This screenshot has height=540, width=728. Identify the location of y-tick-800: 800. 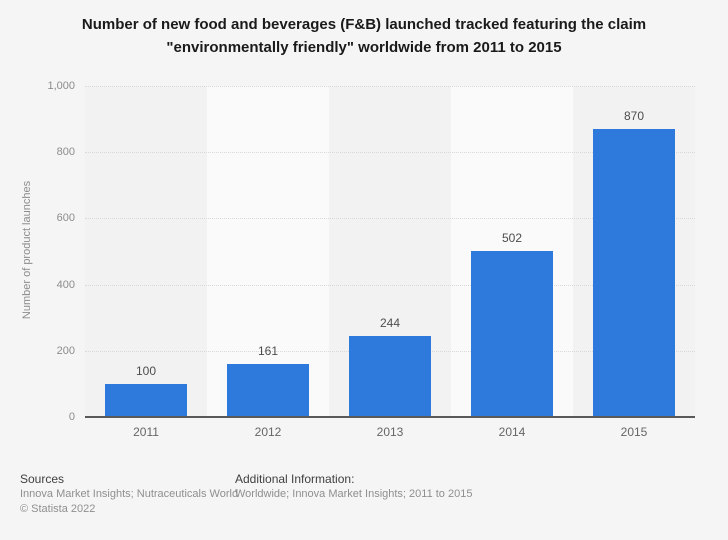
(65, 152).